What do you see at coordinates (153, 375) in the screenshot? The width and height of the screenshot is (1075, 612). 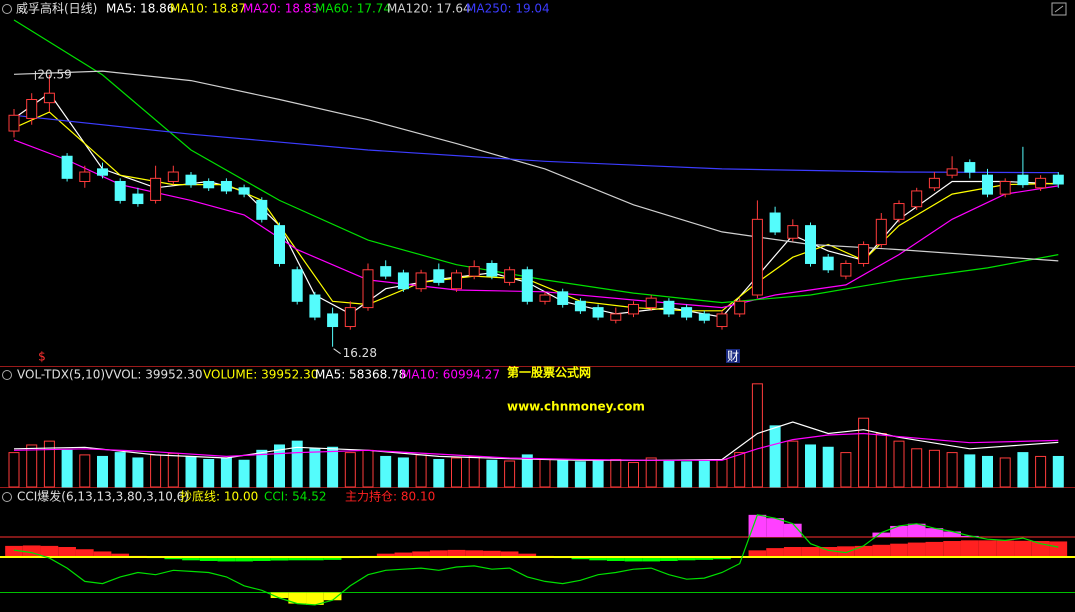 I see `pane-subtitle: VVOL: 39952.30` at bounding box center [153, 375].